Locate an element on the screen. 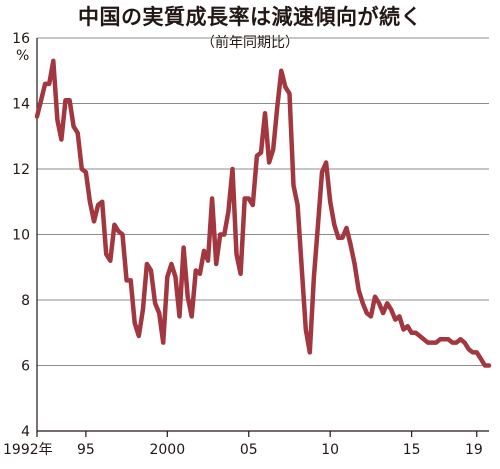 The width and height of the screenshot is (500, 469). x-tick-label: 10 is located at coordinates (330, 450).